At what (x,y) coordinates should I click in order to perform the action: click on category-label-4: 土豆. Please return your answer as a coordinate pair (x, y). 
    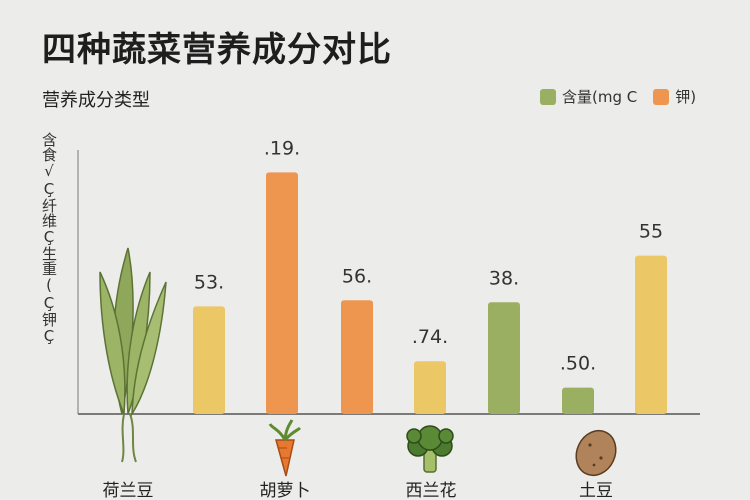
    Looking at the image, I should click on (596, 490).